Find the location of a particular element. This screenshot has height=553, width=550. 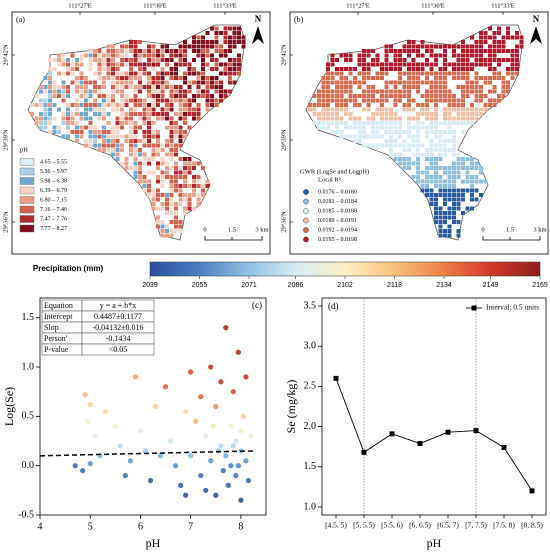

legend-title: Local R² is located at coordinates (329, 179).